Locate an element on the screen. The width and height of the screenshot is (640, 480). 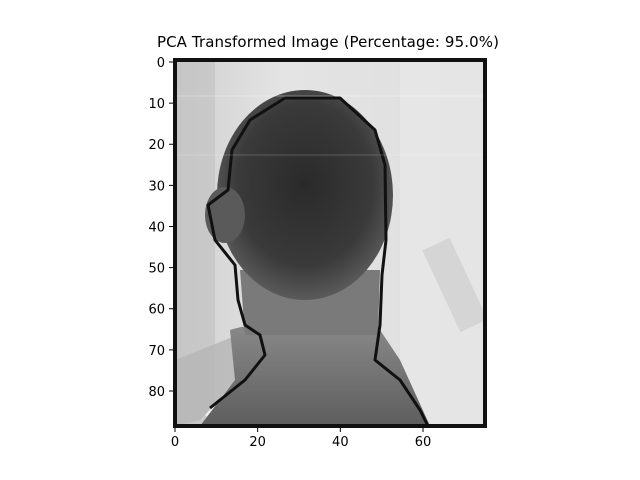
x-tick-label: 20 is located at coordinates (257, 442).